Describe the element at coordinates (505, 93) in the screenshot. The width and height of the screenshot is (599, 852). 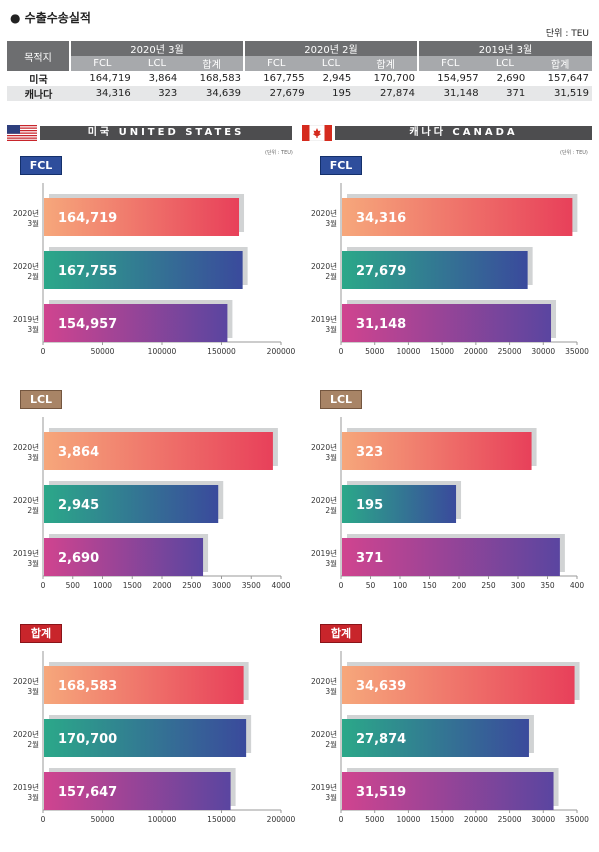
I see `table-cell: 371` at that location.